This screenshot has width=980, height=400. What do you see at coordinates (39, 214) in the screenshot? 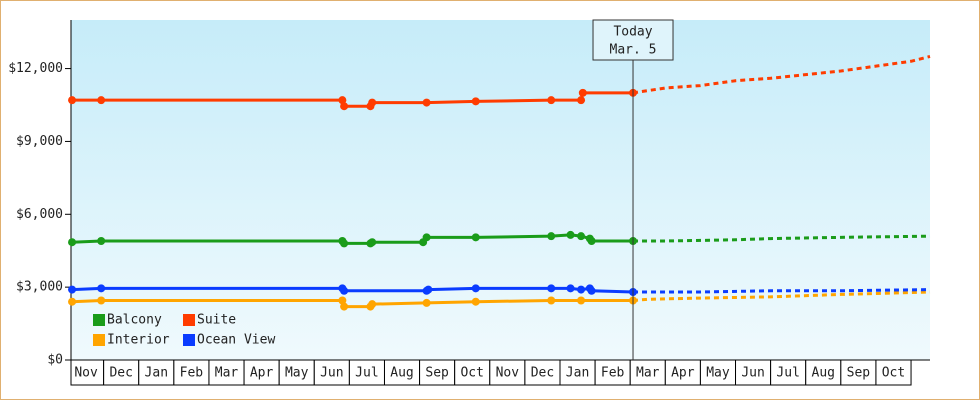
I see `y-tick-label: $6,000` at bounding box center [39, 214].